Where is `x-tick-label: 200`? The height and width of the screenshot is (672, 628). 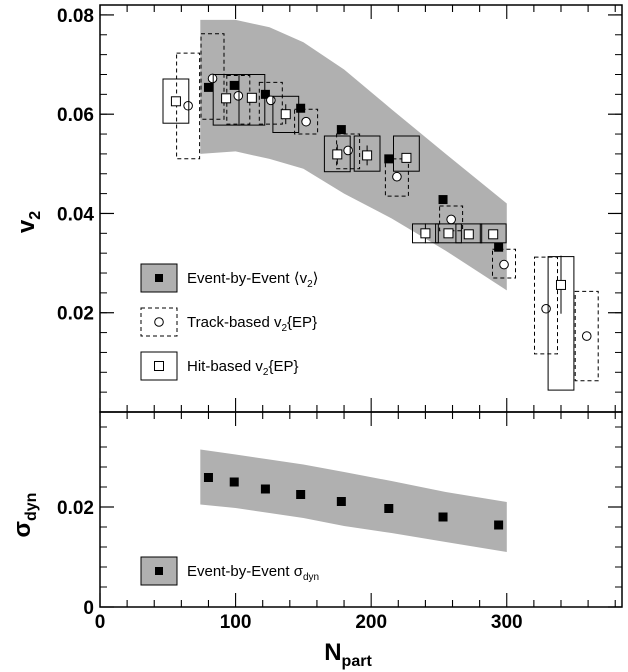 x-tick-label: 200 is located at coordinates (371, 622).